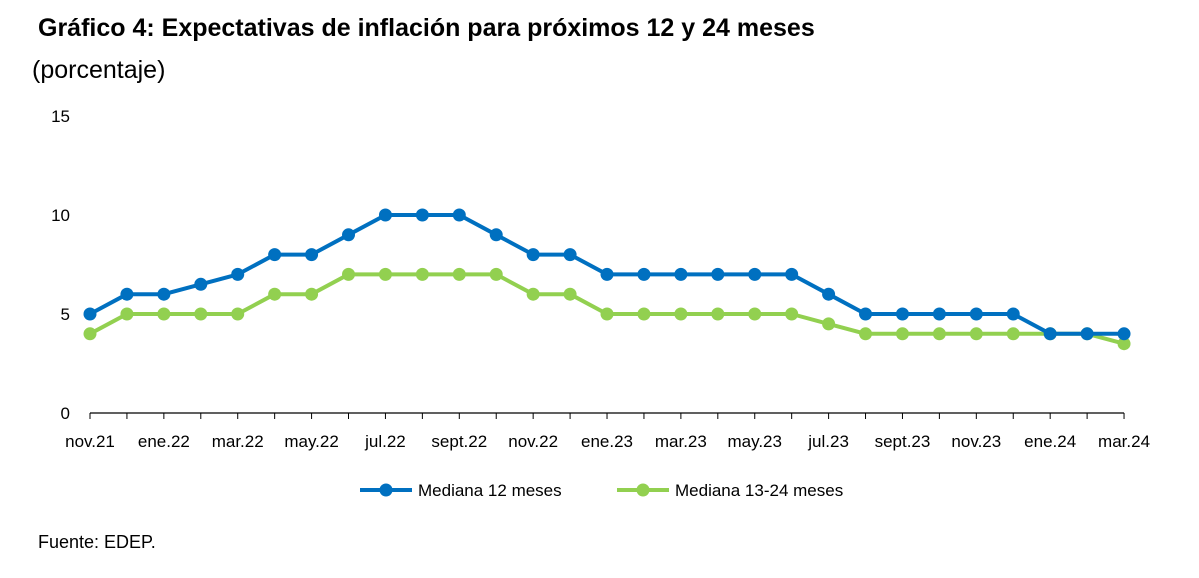  I want to click on x-tick-label: sept.22, so click(459, 441).